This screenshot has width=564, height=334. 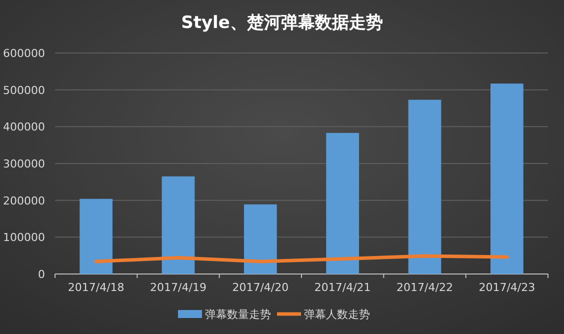 I want to click on x-tick-label: 2017/4/21, so click(x=342, y=287).